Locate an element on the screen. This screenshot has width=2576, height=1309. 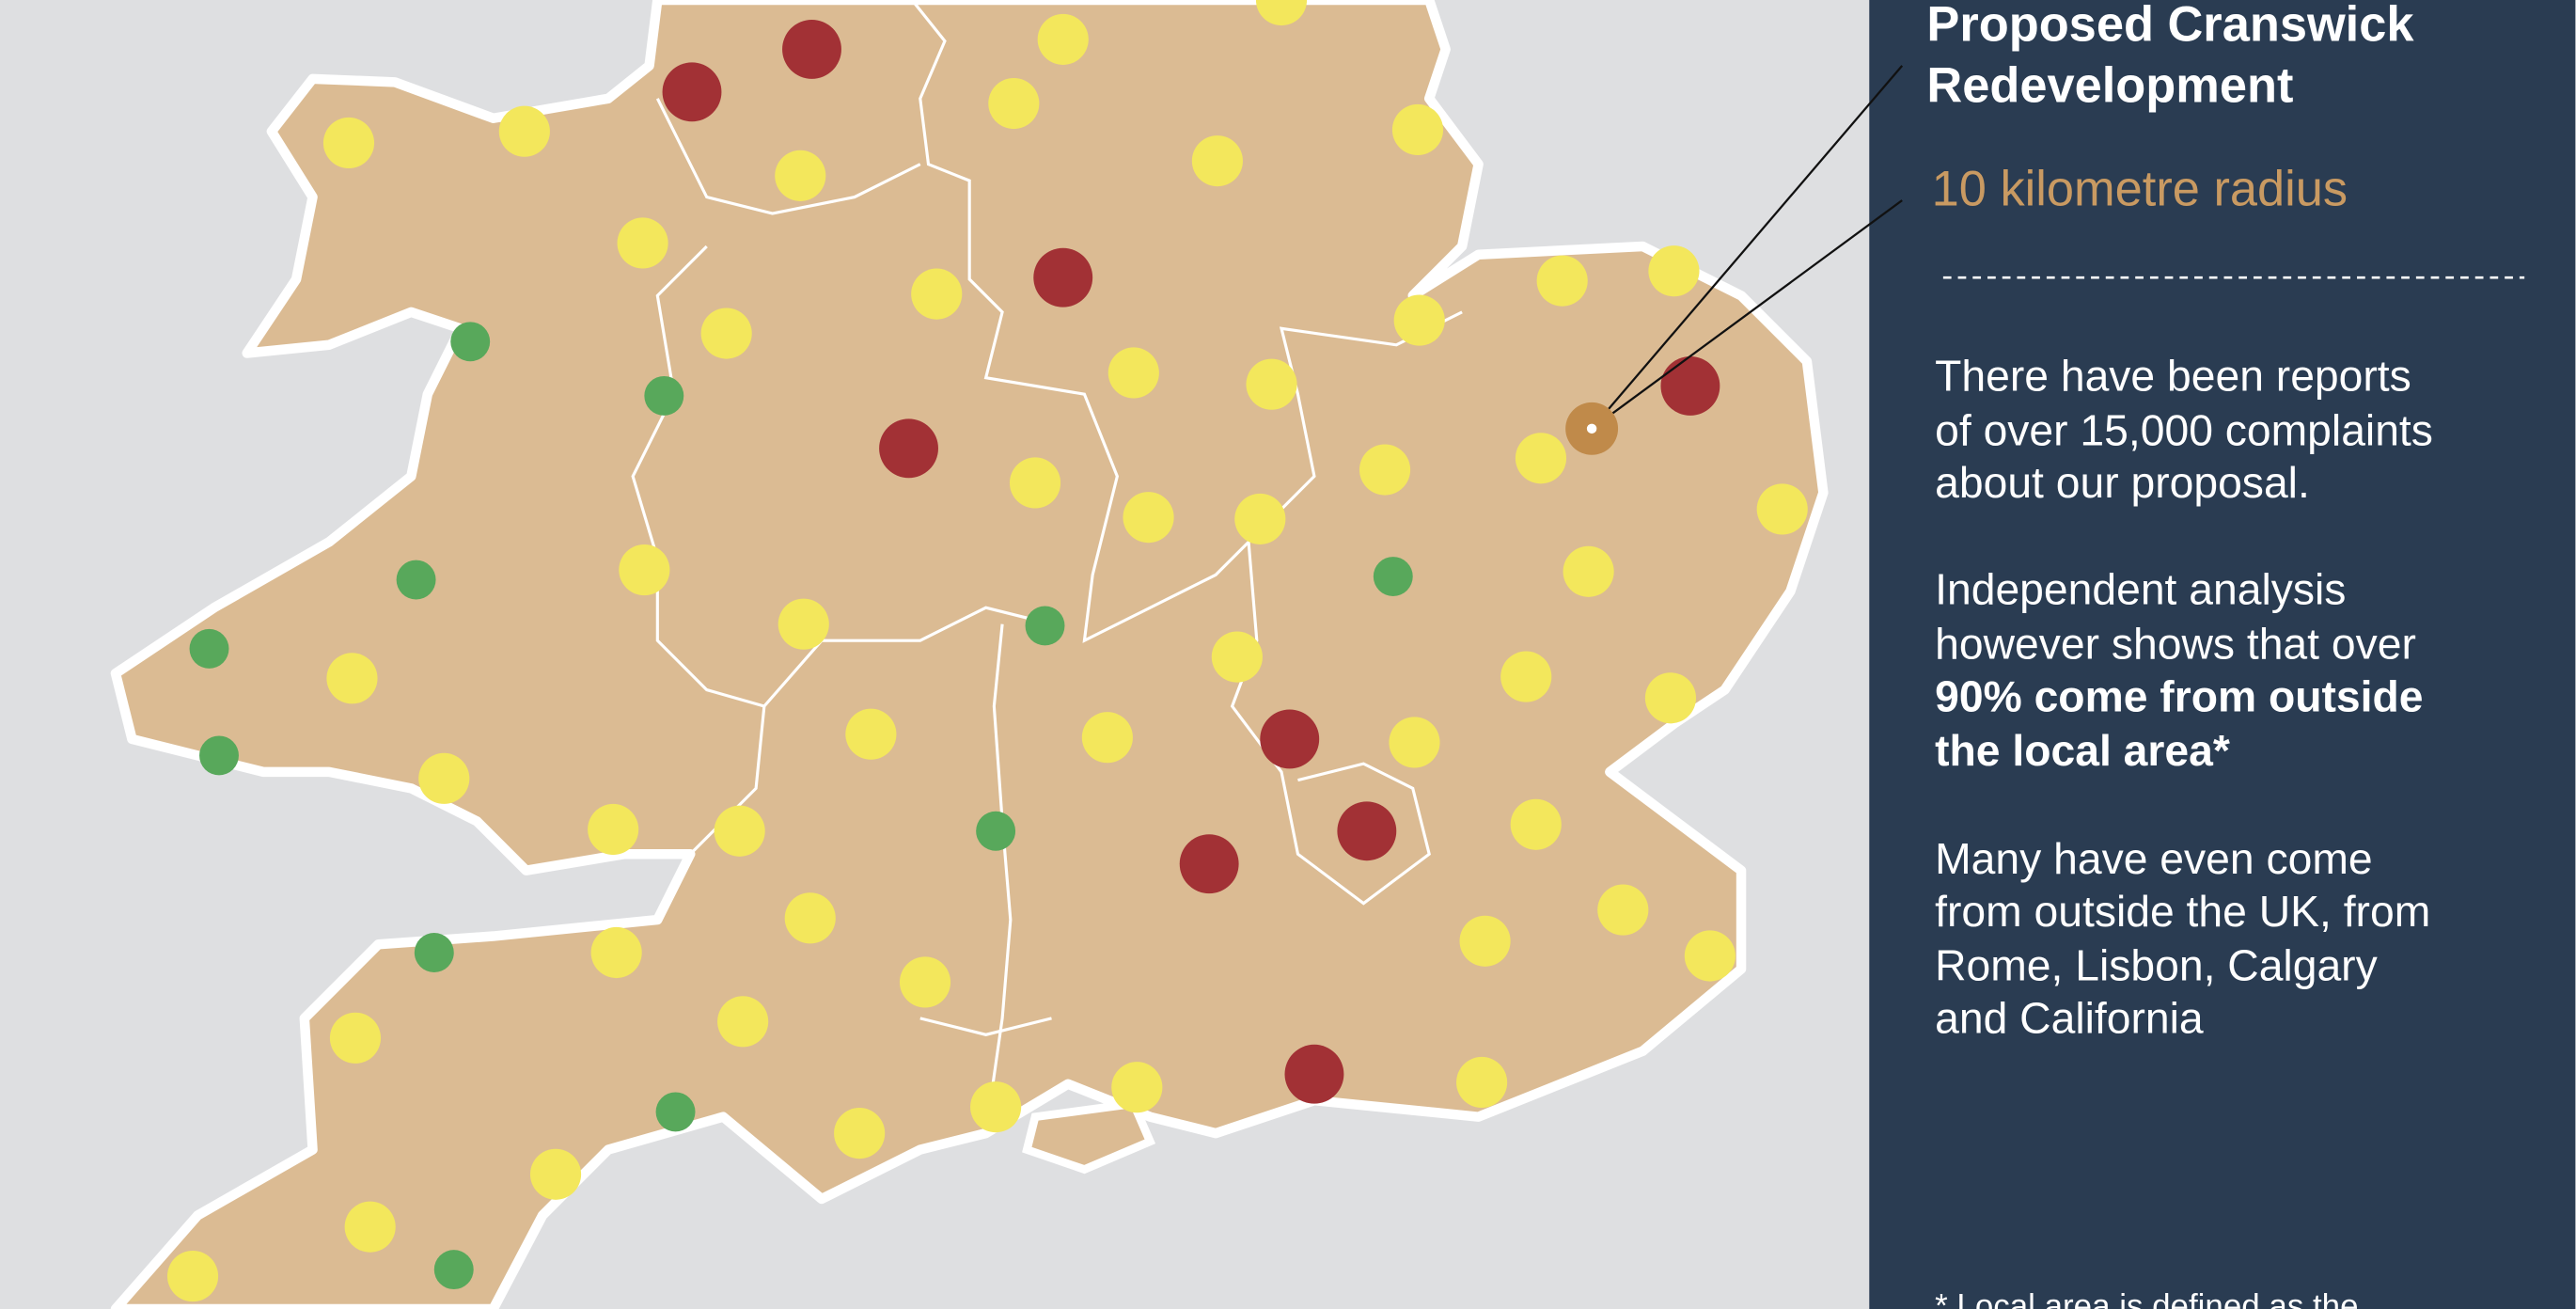
island is located at coordinates (1089, 1136).